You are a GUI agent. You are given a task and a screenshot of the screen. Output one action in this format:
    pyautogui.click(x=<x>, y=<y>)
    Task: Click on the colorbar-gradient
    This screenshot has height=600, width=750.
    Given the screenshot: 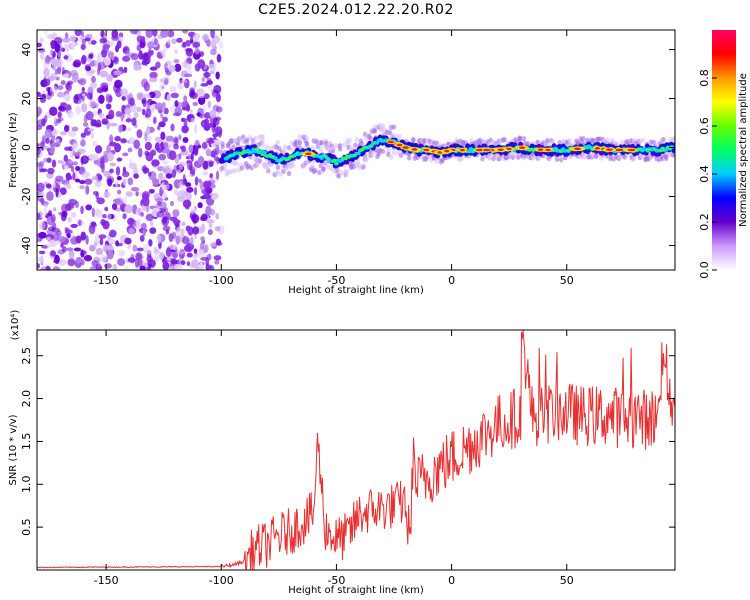 What is the action you would take?
    pyautogui.click(x=724, y=150)
    